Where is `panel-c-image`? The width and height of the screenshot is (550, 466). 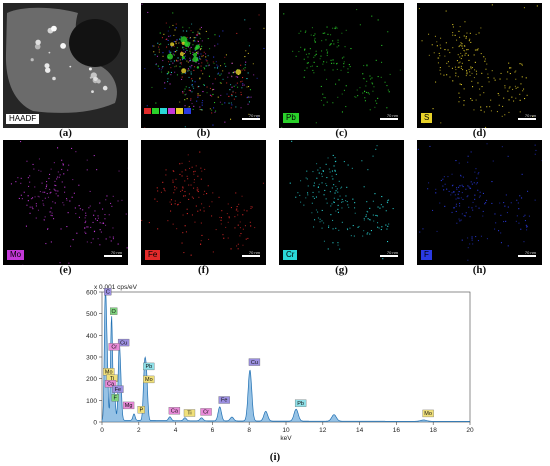 panel-c-image is located at coordinates (341, 68).